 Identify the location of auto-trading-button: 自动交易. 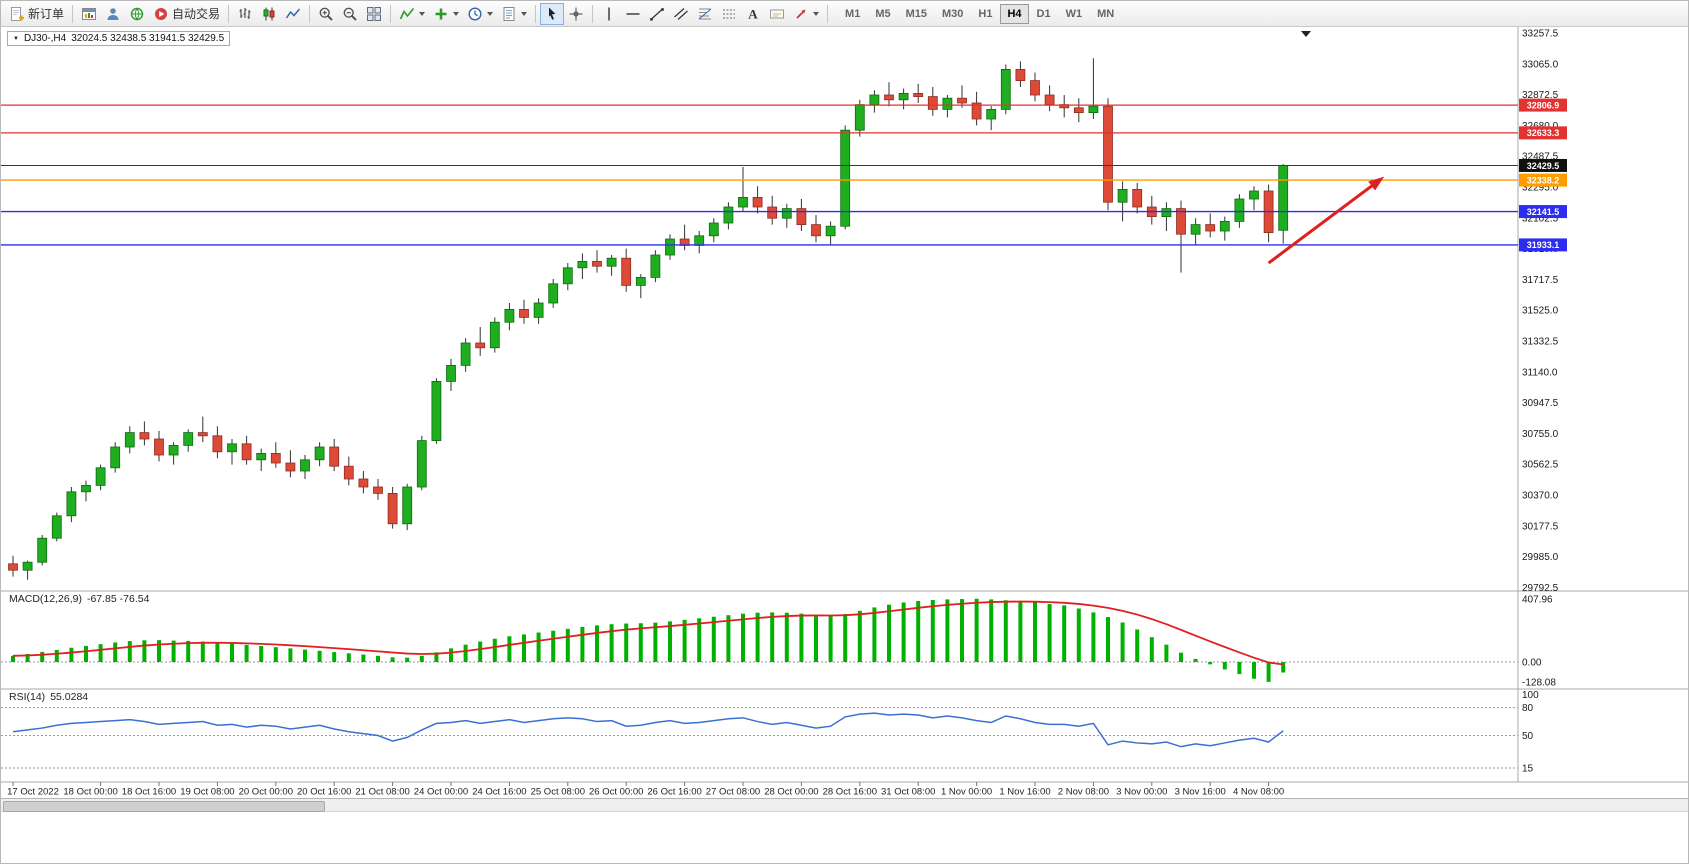
(186, 14).